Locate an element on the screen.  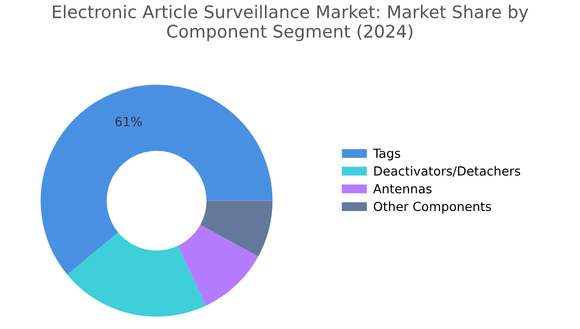
legend-label: Tags is located at coordinates (386, 154).